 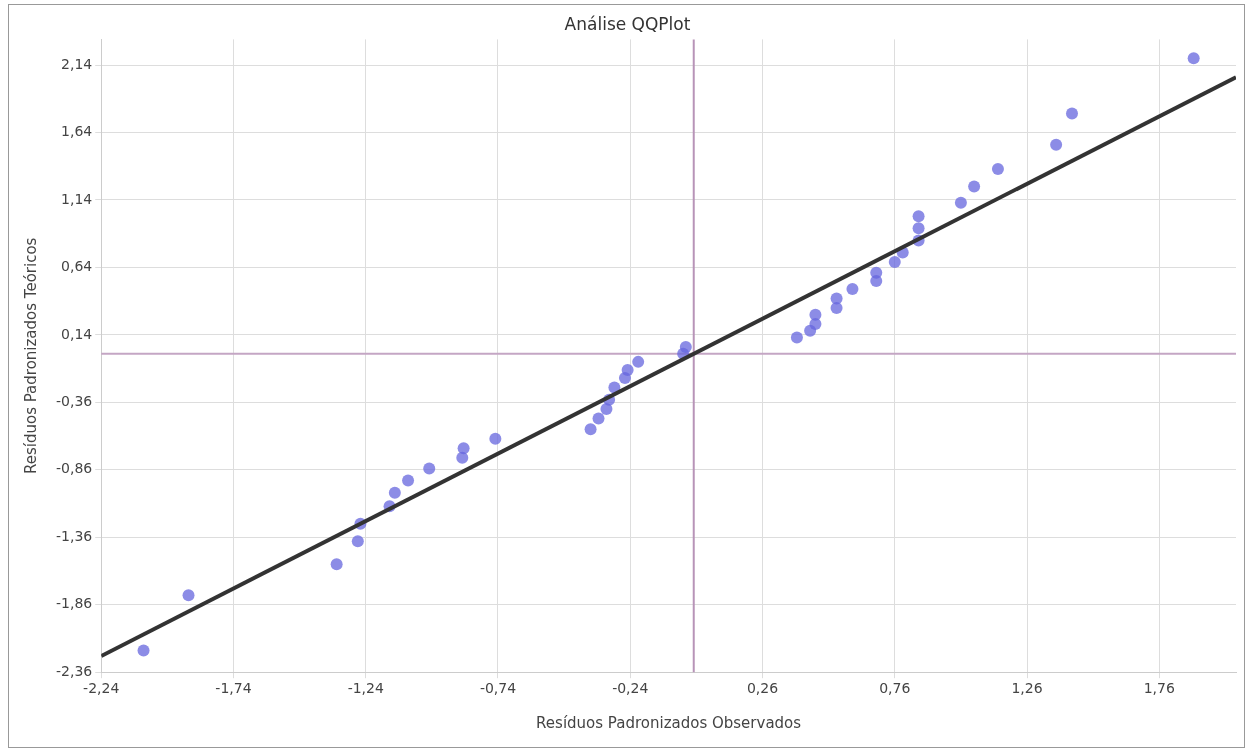 I want to click on y-axis-title: Resíduos Padronizados Teóricos, so click(x=30, y=356).